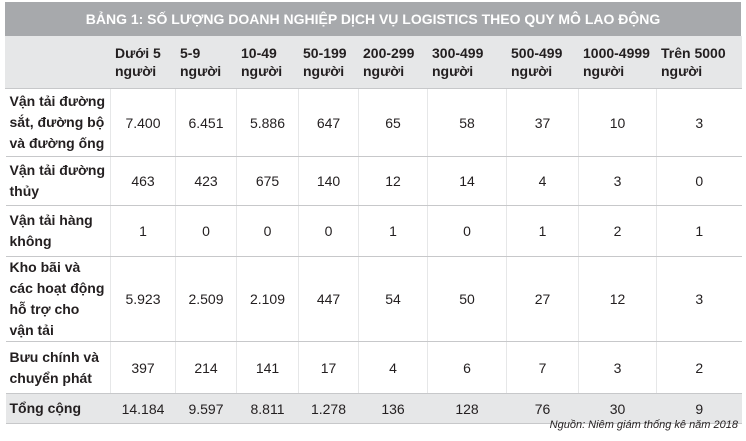 The height and width of the screenshot is (441, 746). I want to click on table-row: Bưu chính và chuyển phát 397 214 141 17 4 6 7 3 2, so click(373, 367).